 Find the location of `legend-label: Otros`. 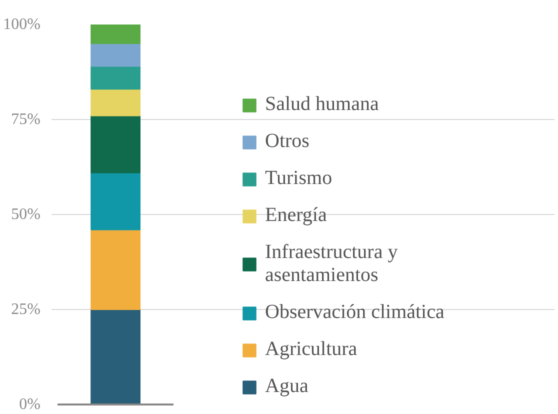

legend-label: Otros is located at coordinates (287, 141).